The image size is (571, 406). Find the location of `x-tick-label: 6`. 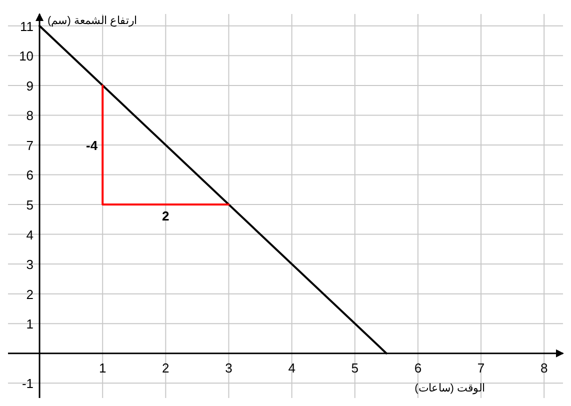

x-tick-label: 6 is located at coordinates (418, 368).